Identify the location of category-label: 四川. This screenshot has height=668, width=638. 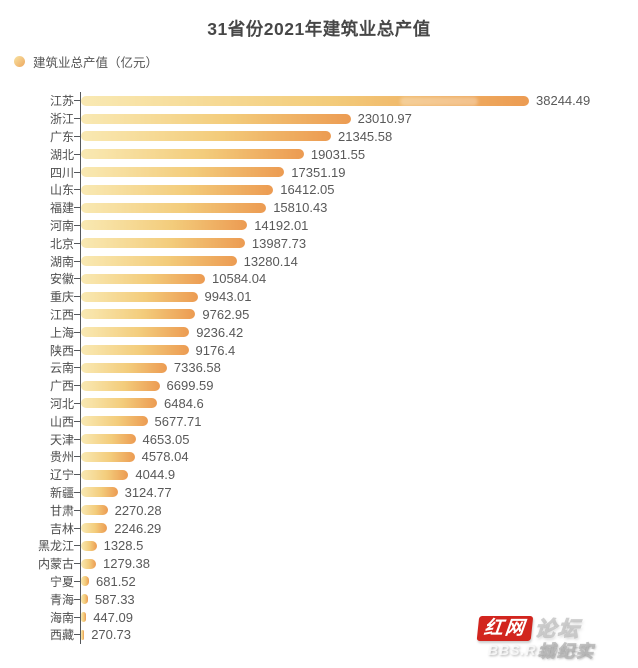
(61, 172).